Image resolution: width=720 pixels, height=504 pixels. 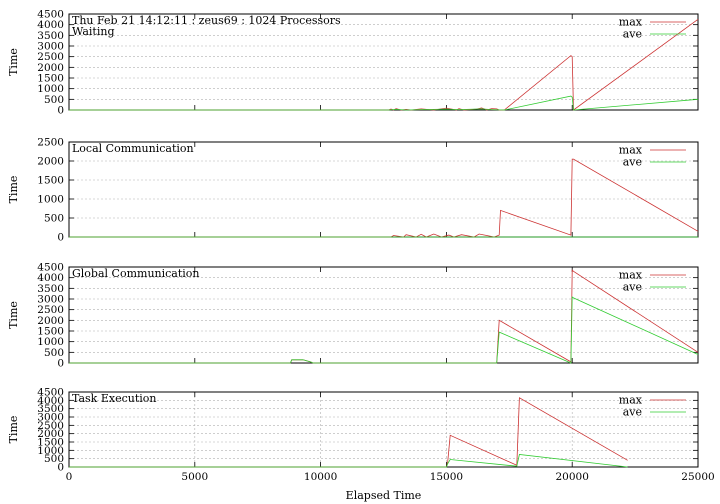 What do you see at coordinates (446, 477) in the screenshot?
I see `x-tick-label: 15000` at bounding box center [446, 477].